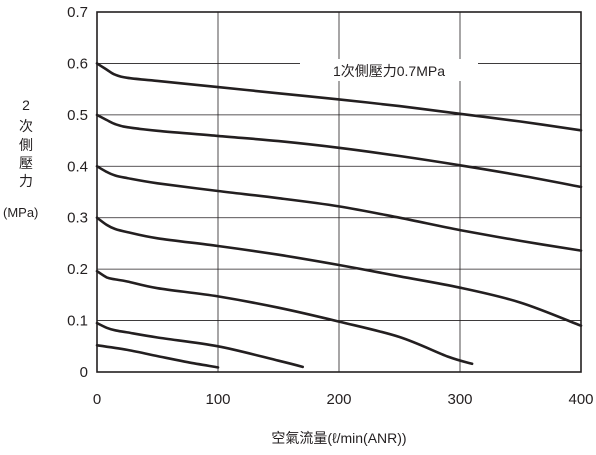 The height and width of the screenshot is (455, 596). What do you see at coordinates (77, 166) in the screenshot?
I see `y-tick-label-4: 0.4` at bounding box center [77, 166].